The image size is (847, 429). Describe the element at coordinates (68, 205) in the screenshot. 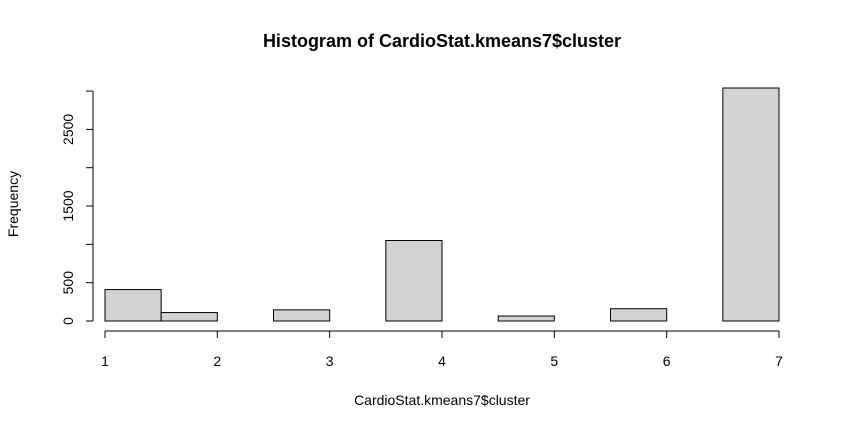

I see `y-tick-label-3: 1500` at that location.